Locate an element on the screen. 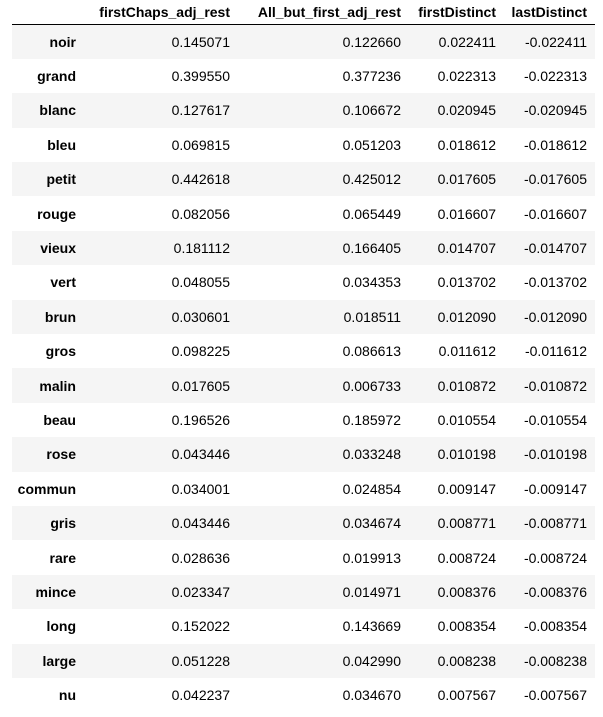  table-row: vert 0.048055 0.034353 0.013702 -0.013702 is located at coordinates (303, 282).